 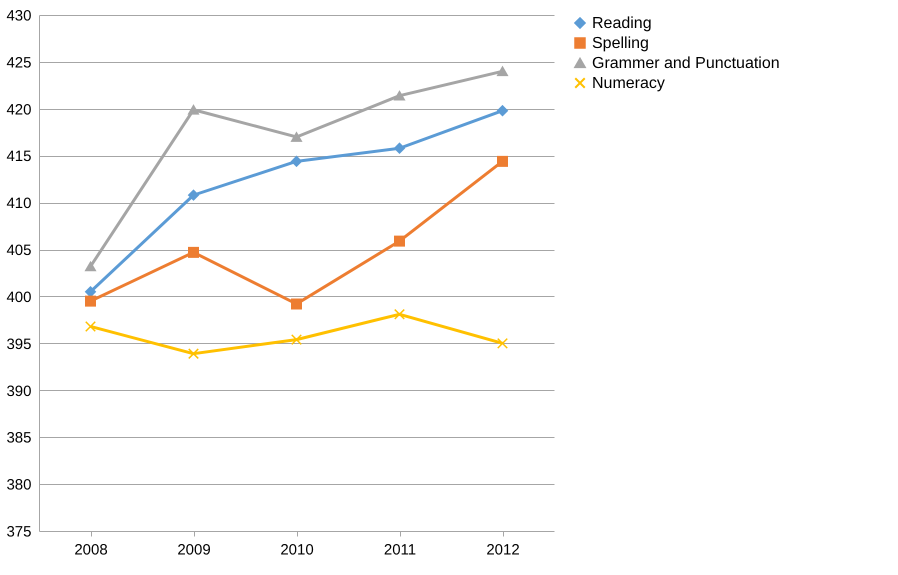 I want to click on y-tick-label: 380, so click(x=19, y=485).